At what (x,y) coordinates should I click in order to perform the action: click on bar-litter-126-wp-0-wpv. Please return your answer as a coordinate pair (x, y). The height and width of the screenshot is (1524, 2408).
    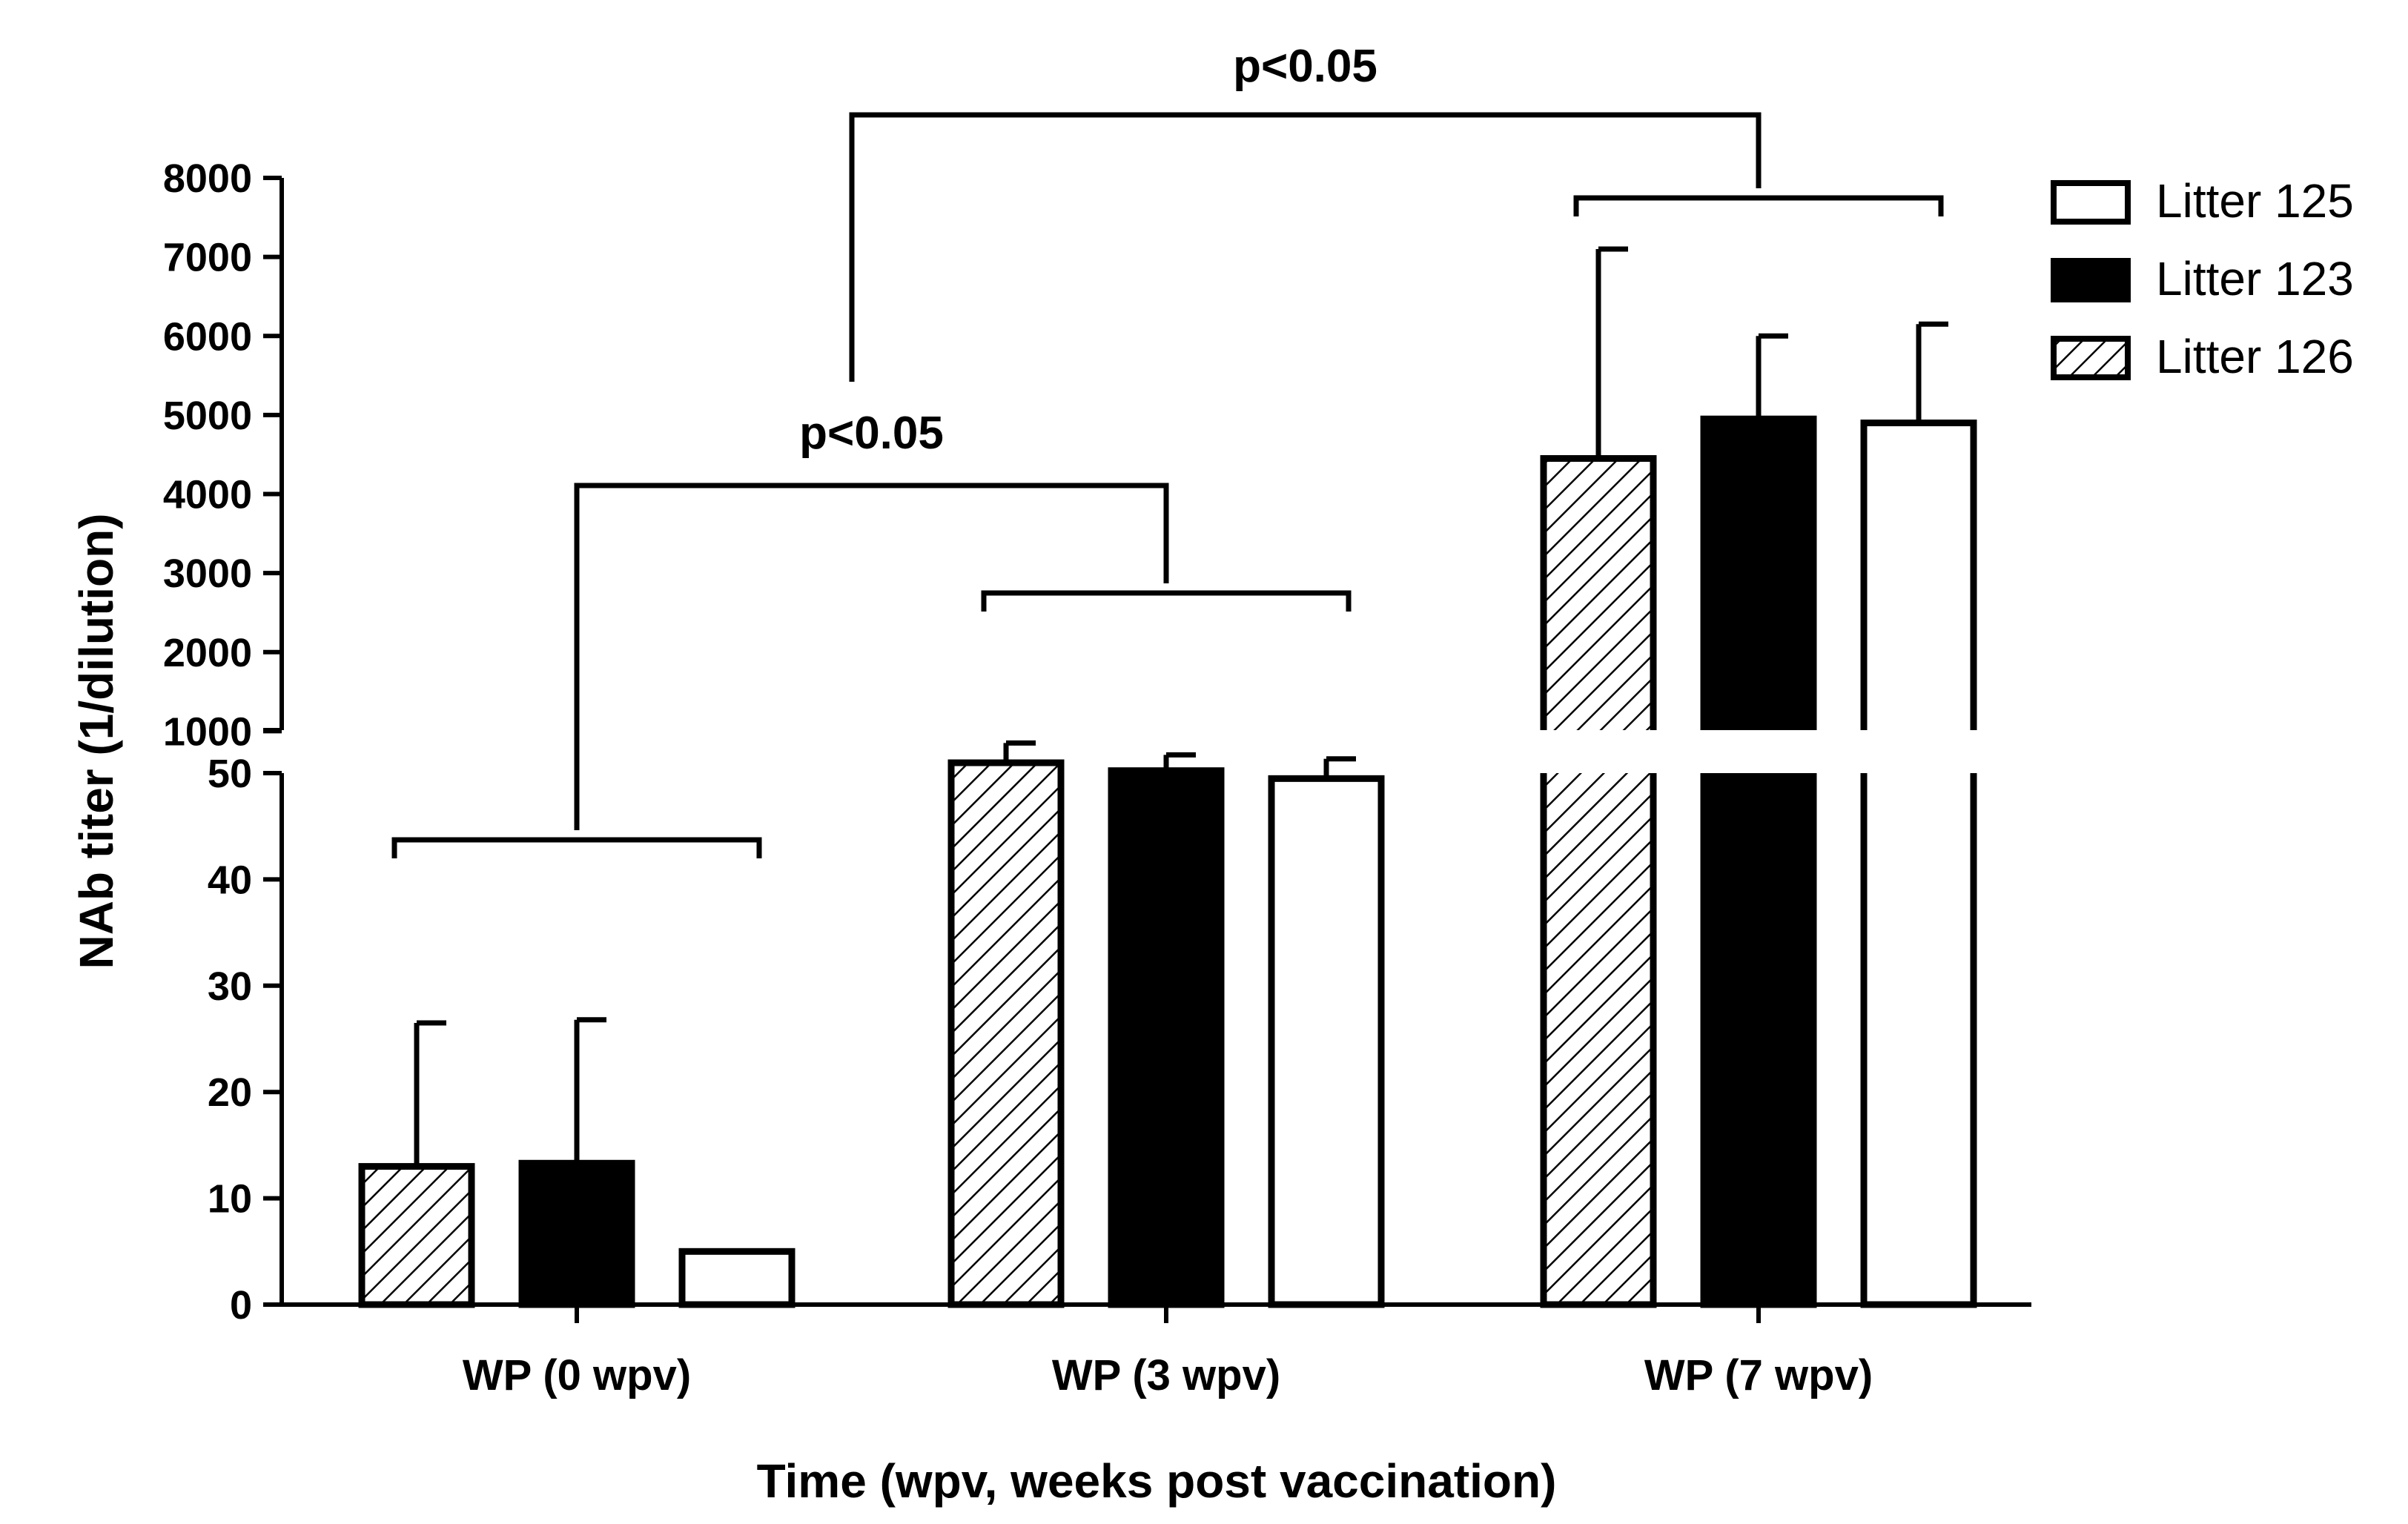
    Looking at the image, I should click on (416, 1235).